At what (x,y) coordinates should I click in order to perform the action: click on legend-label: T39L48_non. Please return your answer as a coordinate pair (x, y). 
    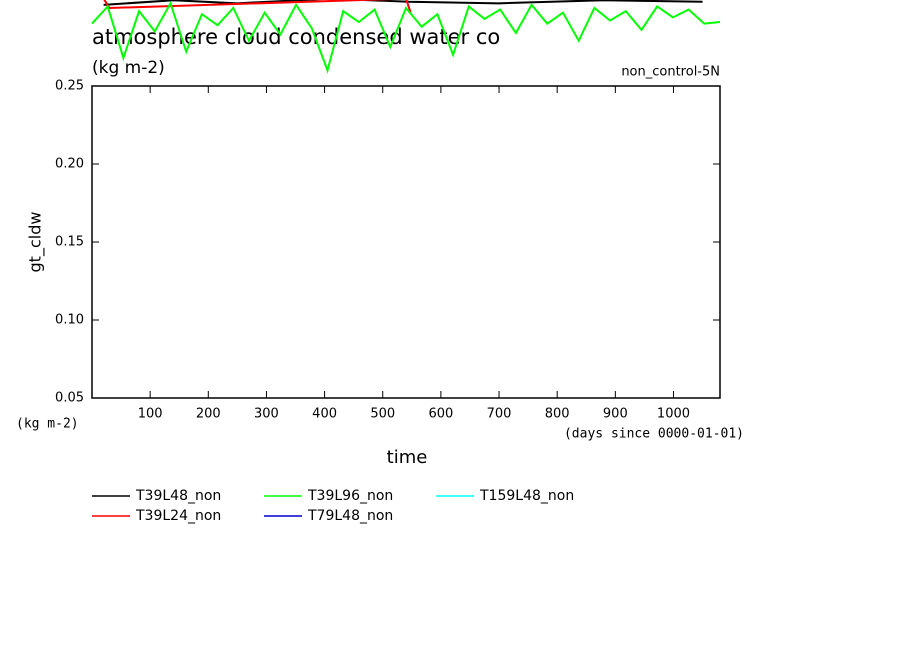
    Looking at the image, I should click on (178, 496).